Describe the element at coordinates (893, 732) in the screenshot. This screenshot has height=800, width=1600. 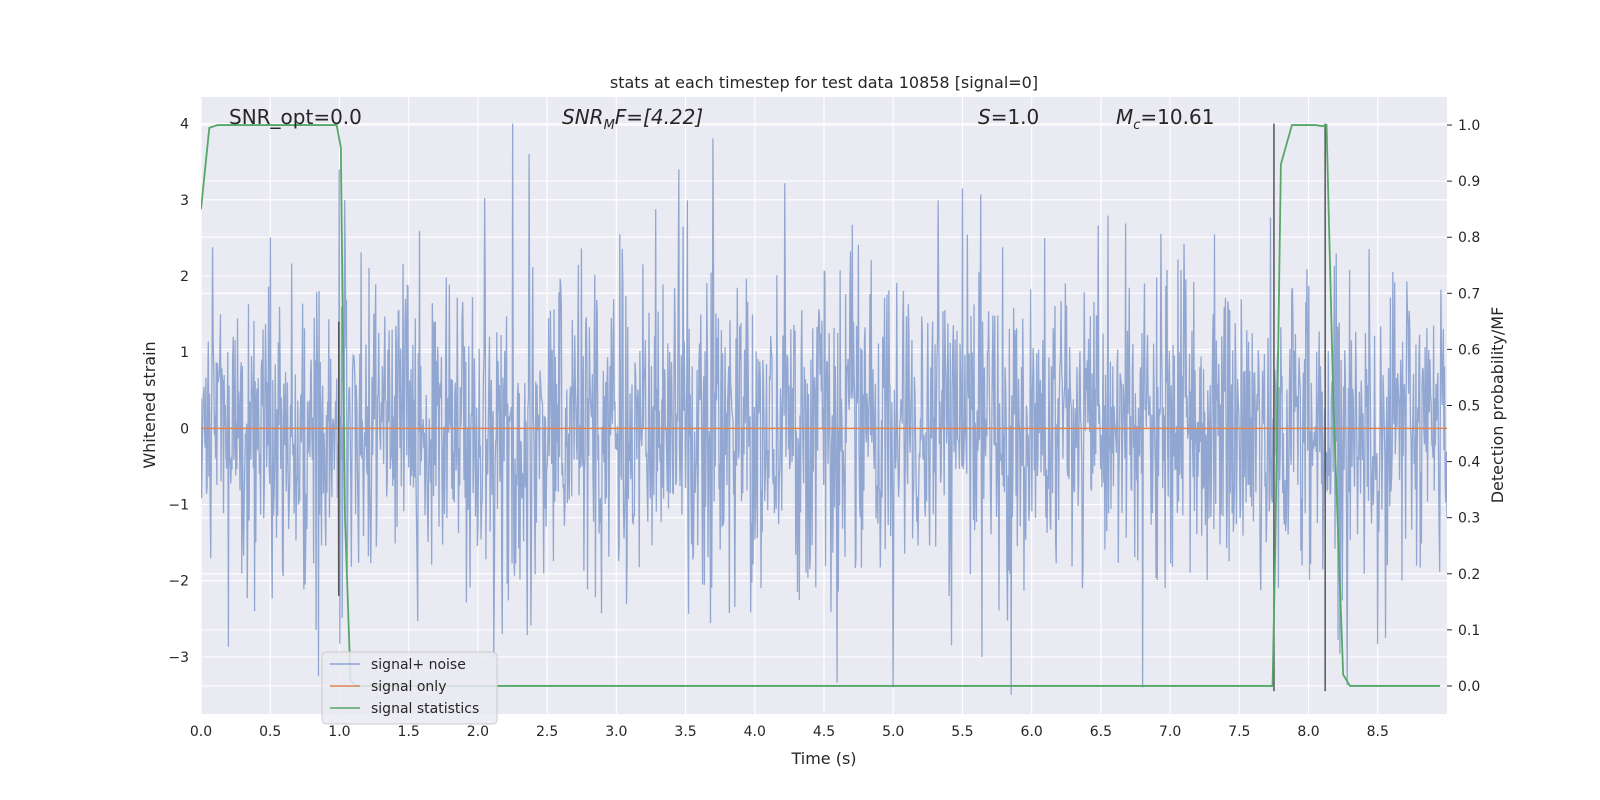
I see `x-tick-label: 5.0` at that location.